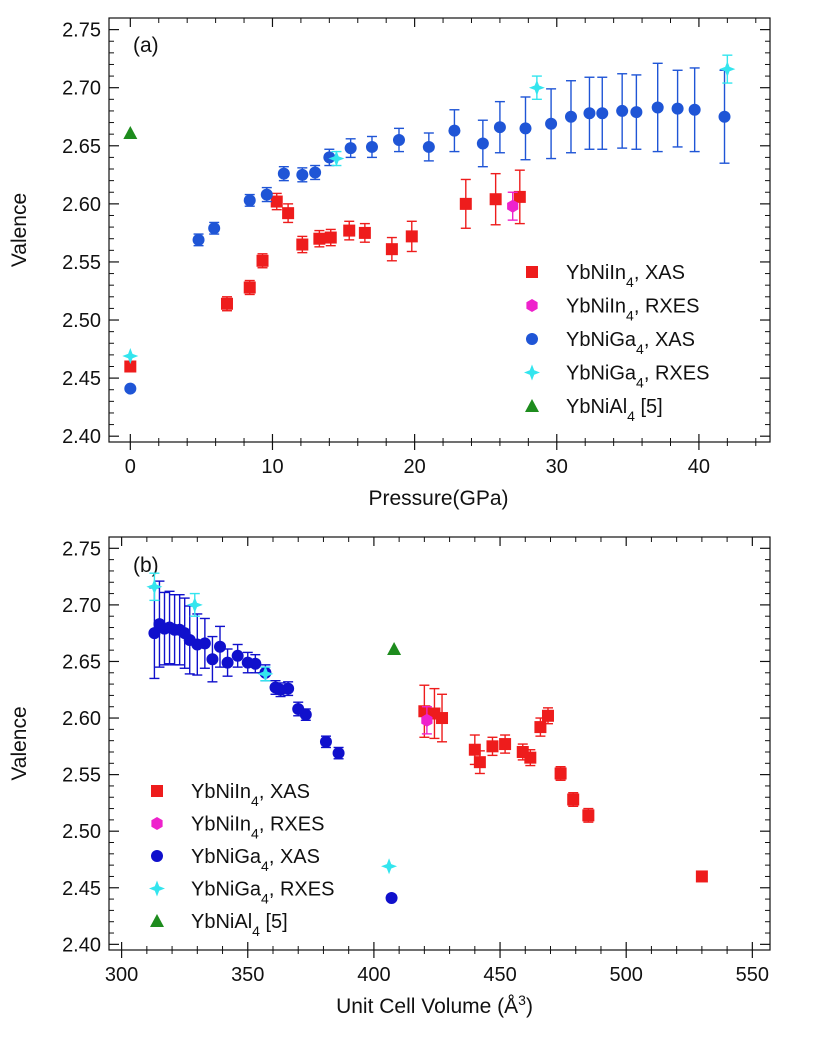  I want to click on legend-label: YbNiGa4, RXES, so click(637, 377).